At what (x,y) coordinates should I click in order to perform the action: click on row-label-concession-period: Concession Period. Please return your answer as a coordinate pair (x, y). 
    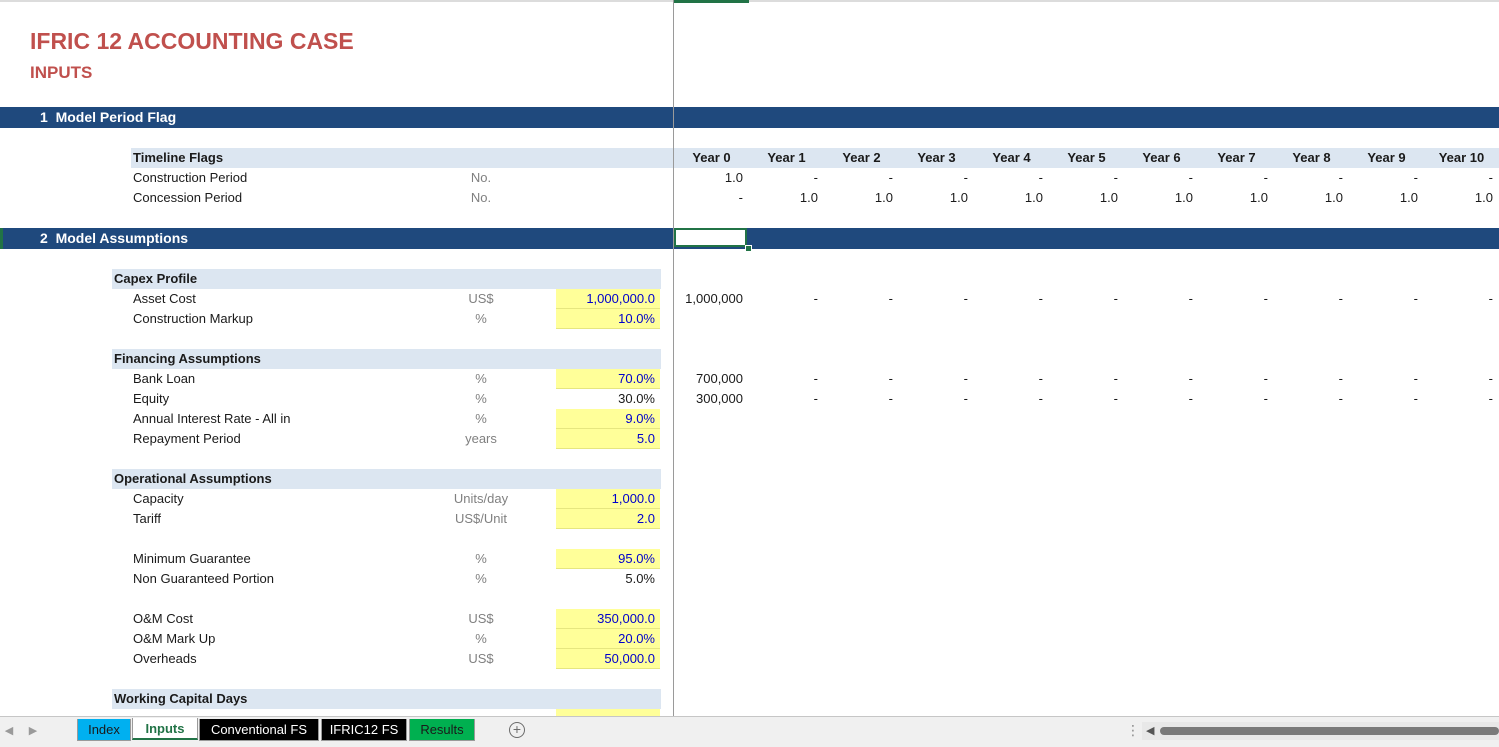
    Looking at the image, I should click on (188, 197).